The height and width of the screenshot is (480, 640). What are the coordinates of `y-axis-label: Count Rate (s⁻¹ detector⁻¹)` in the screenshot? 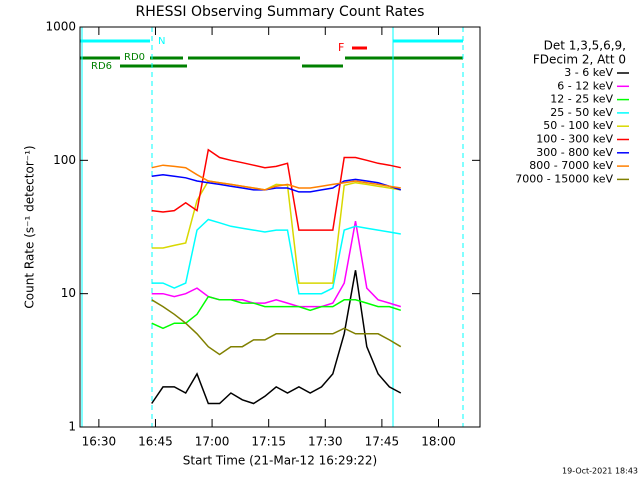 It's located at (30, 226).